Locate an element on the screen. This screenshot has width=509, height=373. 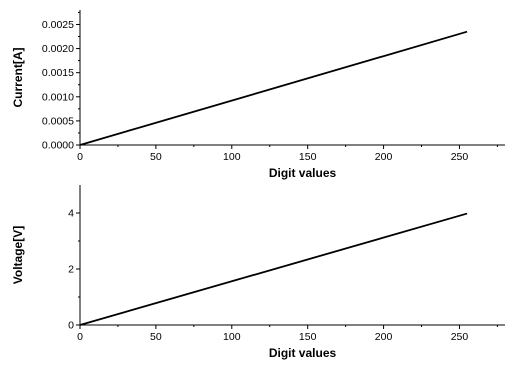
current-y-tick-label: 0.0020 is located at coordinates (58, 49).